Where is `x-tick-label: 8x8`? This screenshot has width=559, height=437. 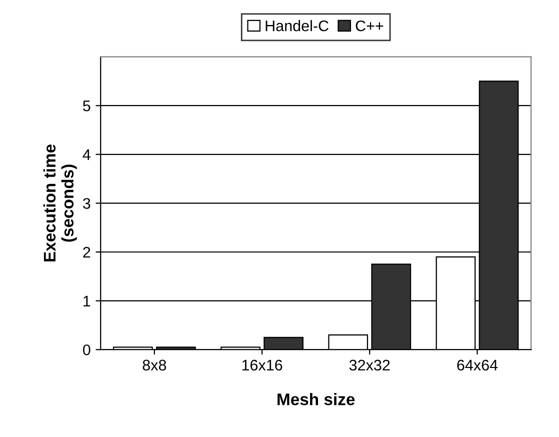 x-tick-label: 8x8 is located at coordinates (154, 365).